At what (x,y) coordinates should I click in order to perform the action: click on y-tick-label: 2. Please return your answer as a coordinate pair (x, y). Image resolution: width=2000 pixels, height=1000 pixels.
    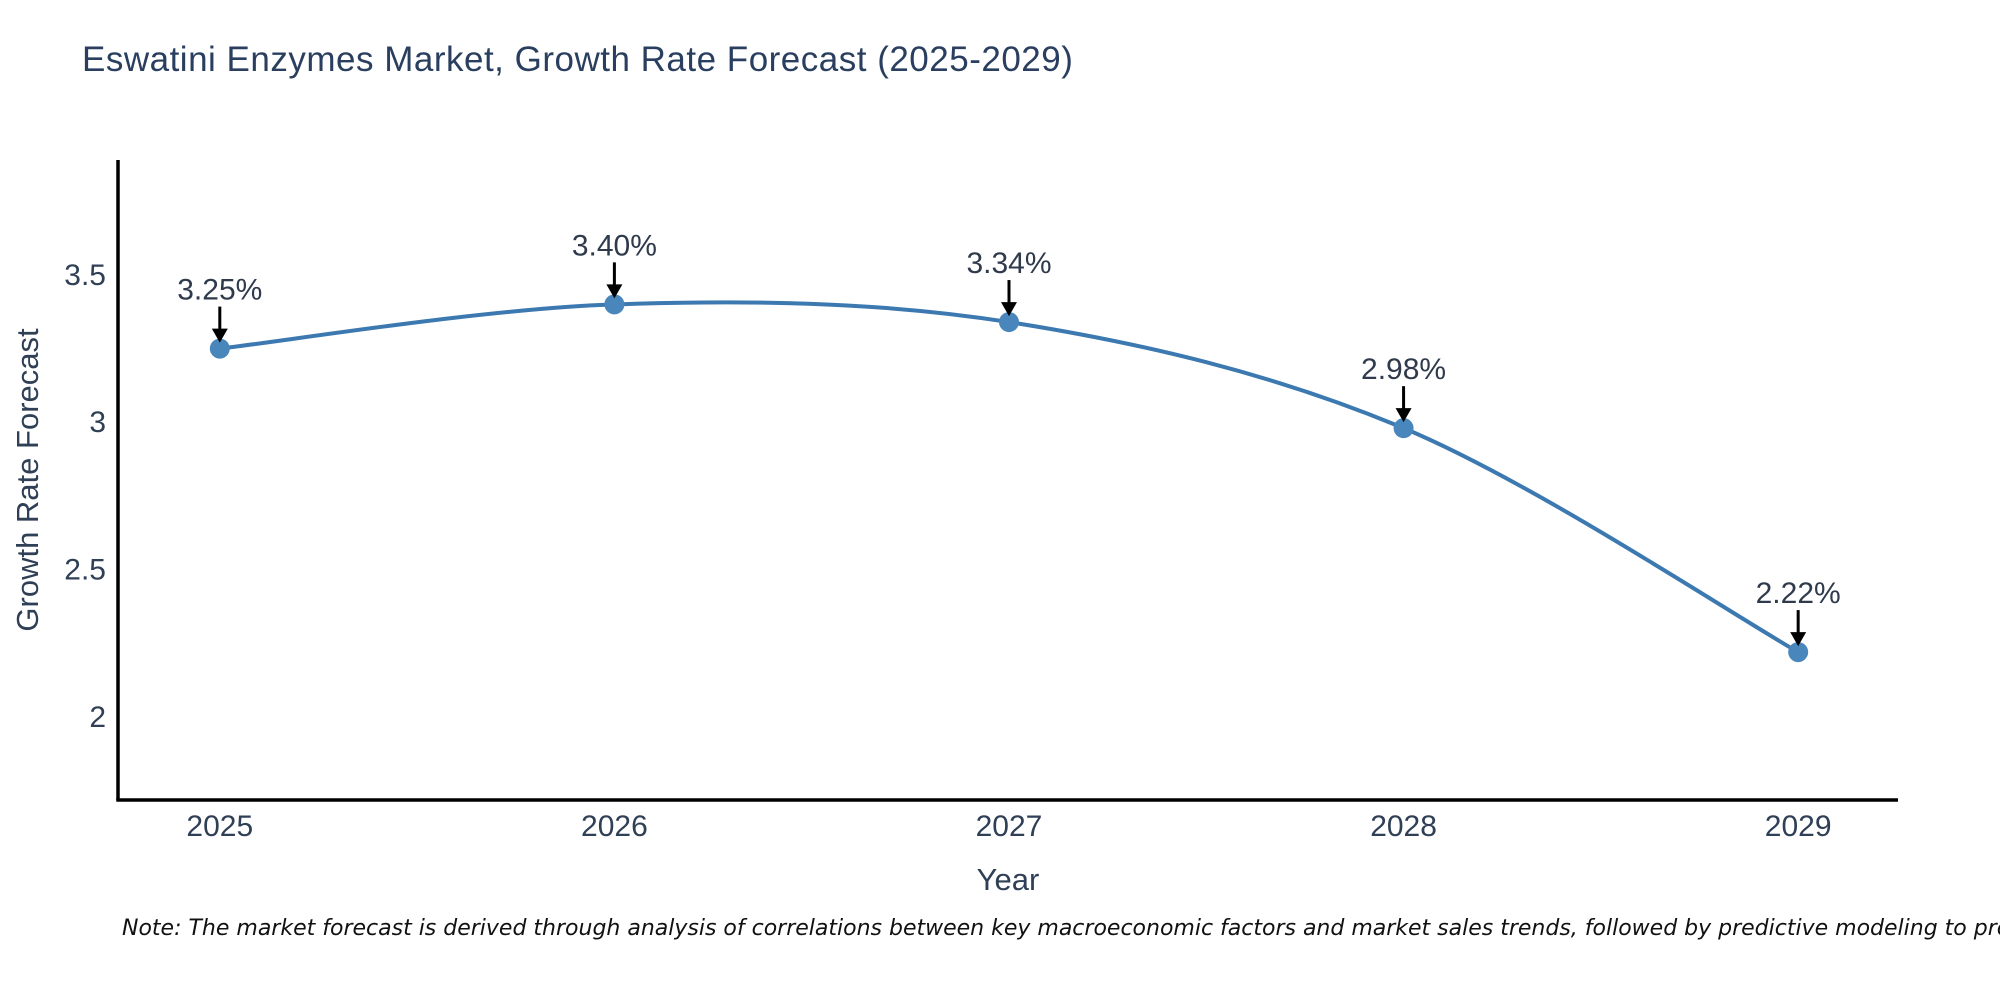
    Looking at the image, I should click on (97, 717).